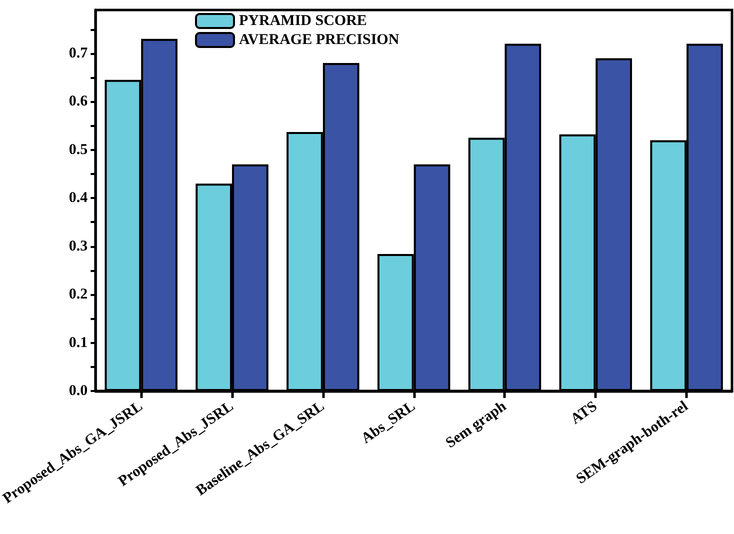 Image resolution: width=734 pixels, height=534 pixels. What do you see at coordinates (319, 40) in the screenshot?
I see `legend-label: AVERAGE PRECISION` at bounding box center [319, 40].